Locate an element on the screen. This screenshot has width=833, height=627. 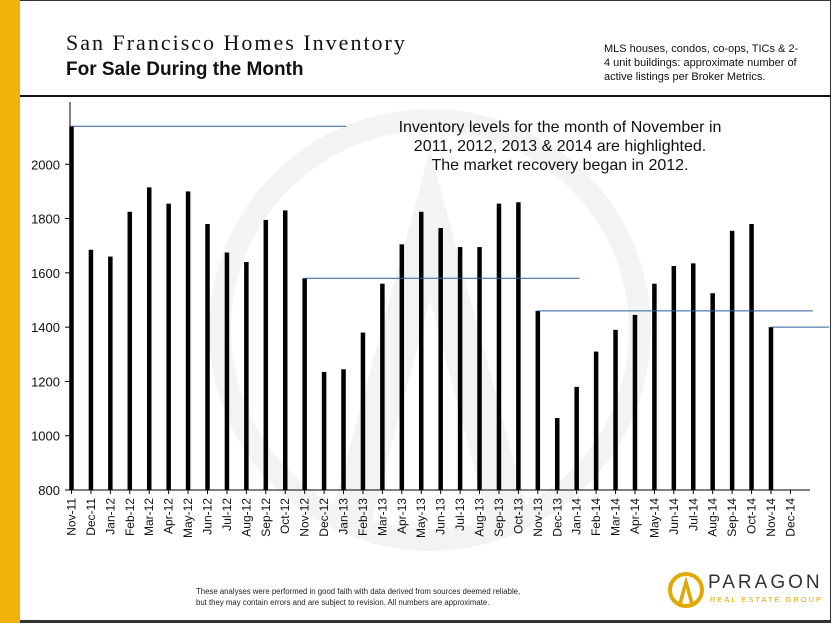
x-tick-label: Jul-12 is located at coordinates (227, 514).